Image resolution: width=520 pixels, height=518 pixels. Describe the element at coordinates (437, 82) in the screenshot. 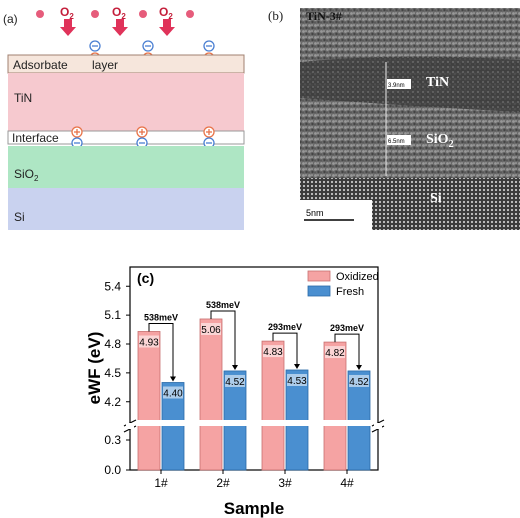

I see `tem-tin-label: TiN` at that location.